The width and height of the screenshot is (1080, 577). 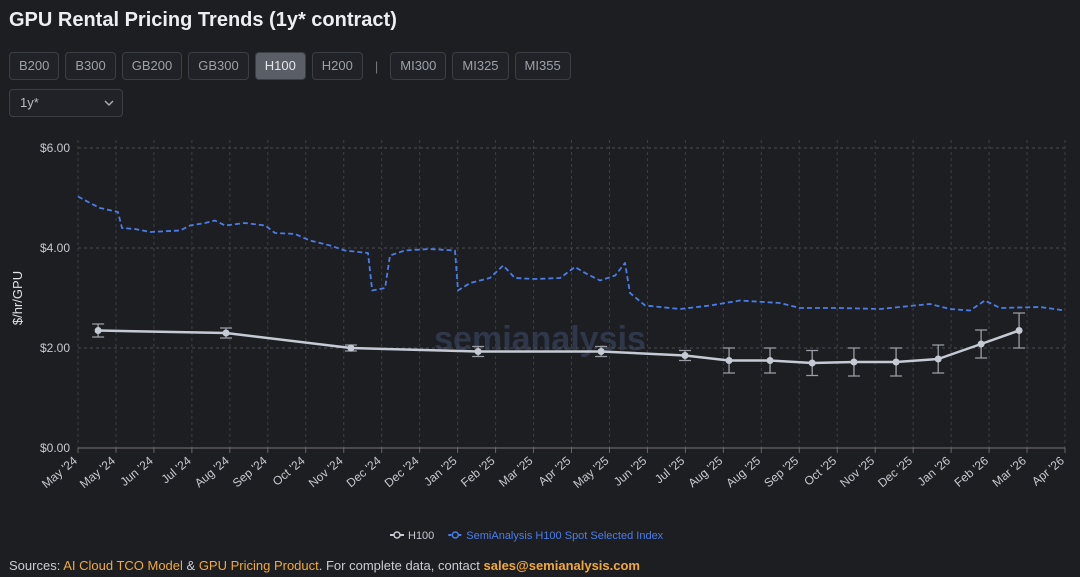 What do you see at coordinates (177, 469) in the screenshot?
I see `x-tick-label: Jul '24` at bounding box center [177, 469].